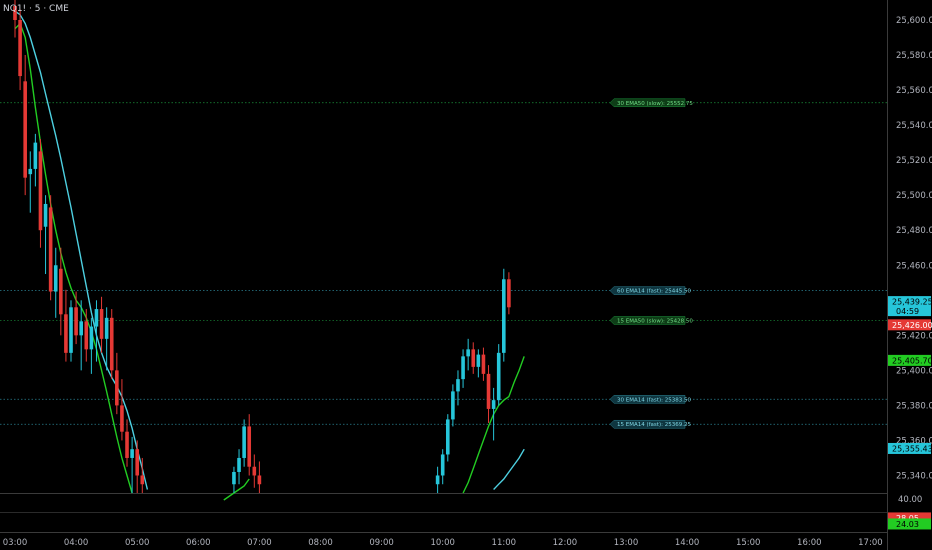 This screenshot has width=932, height=550. Describe the element at coordinates (914, 371) in the screenshot. I see `y-tick-label: 25,400.00` at that location.